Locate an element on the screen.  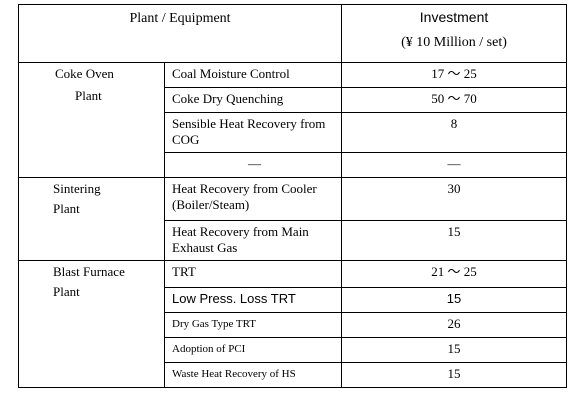
table-row: Coke Dry Quenching 50 ～ 70 is located at coordinates (293, 100).